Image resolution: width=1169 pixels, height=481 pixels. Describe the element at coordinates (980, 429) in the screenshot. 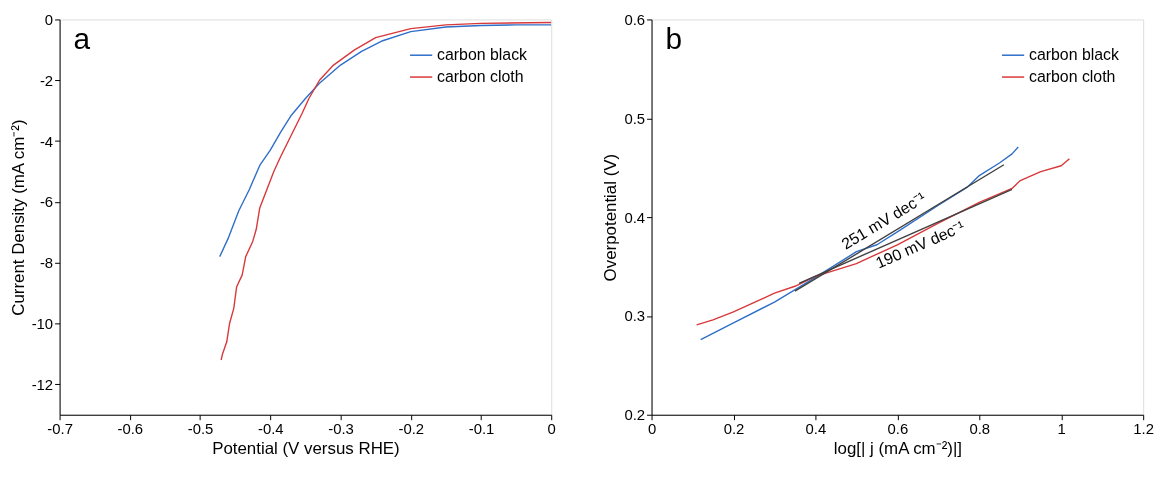

I see `x-tick-label: 0.8` at that location.